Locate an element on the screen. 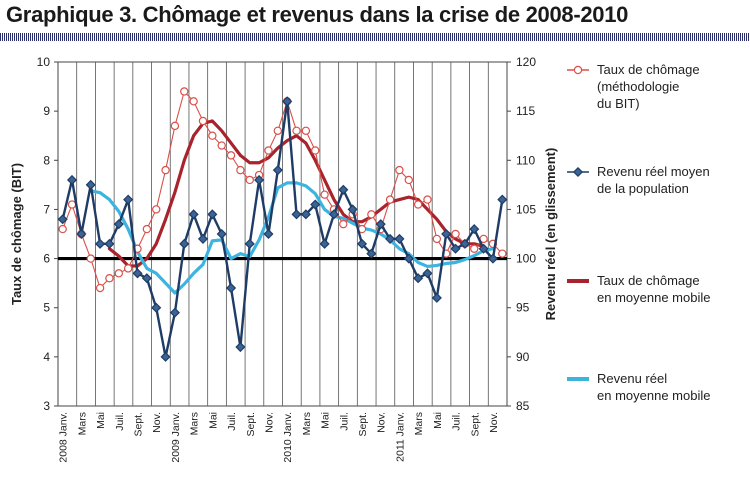 This screenshot has height=489, width=750. y-right-tick-label: 95 is located at coordinates (523, 308).